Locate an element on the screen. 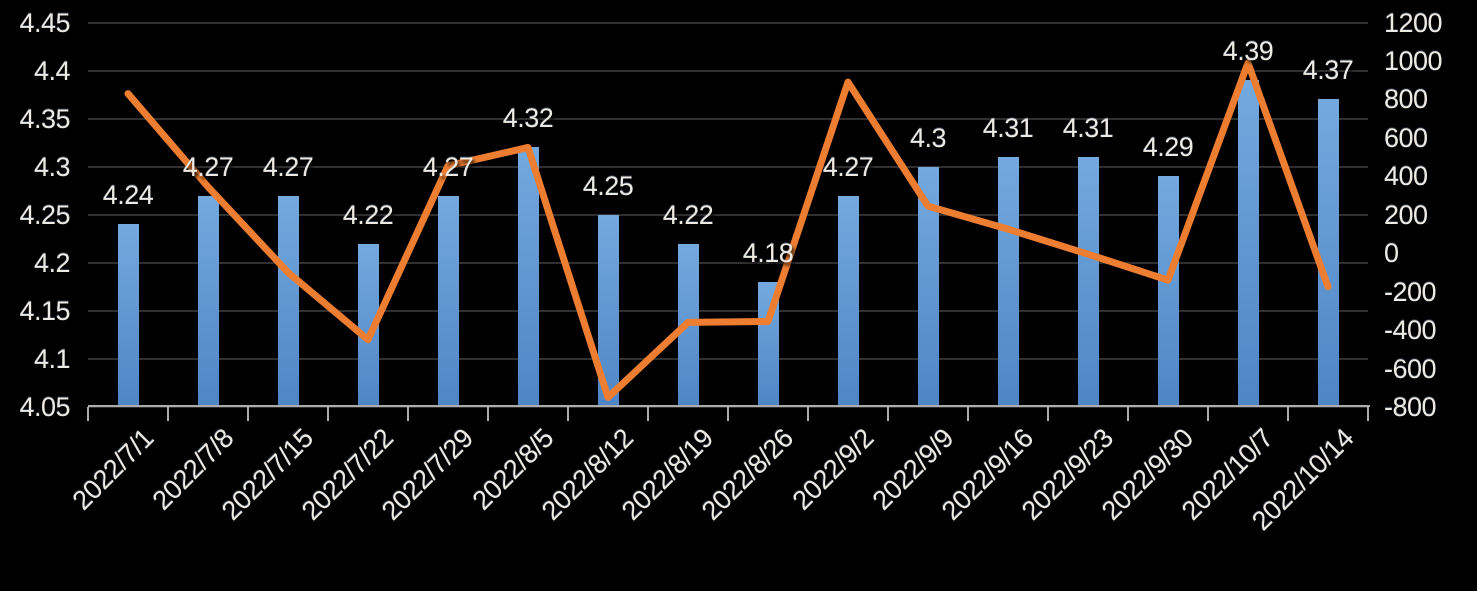 The image size is (1477, 591). right-axis-tick-label: 1200 is located at coordinates (1413, 22).